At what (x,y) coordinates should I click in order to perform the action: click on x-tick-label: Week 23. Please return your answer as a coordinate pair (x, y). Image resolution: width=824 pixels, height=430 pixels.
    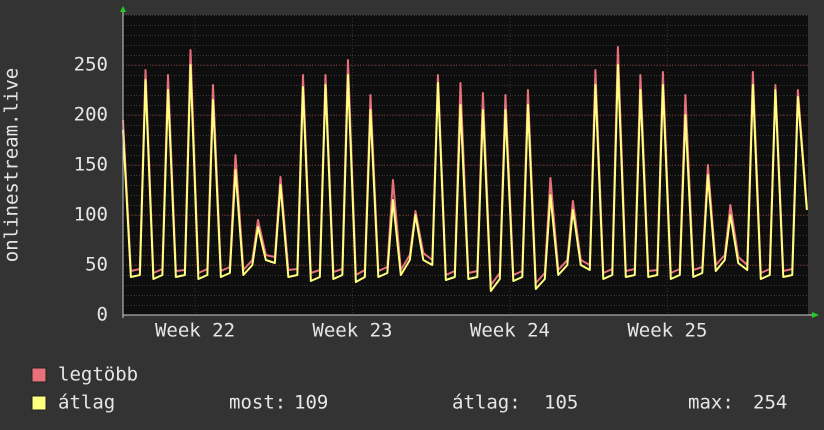
    Looking at the image, I should click on (352, 331).